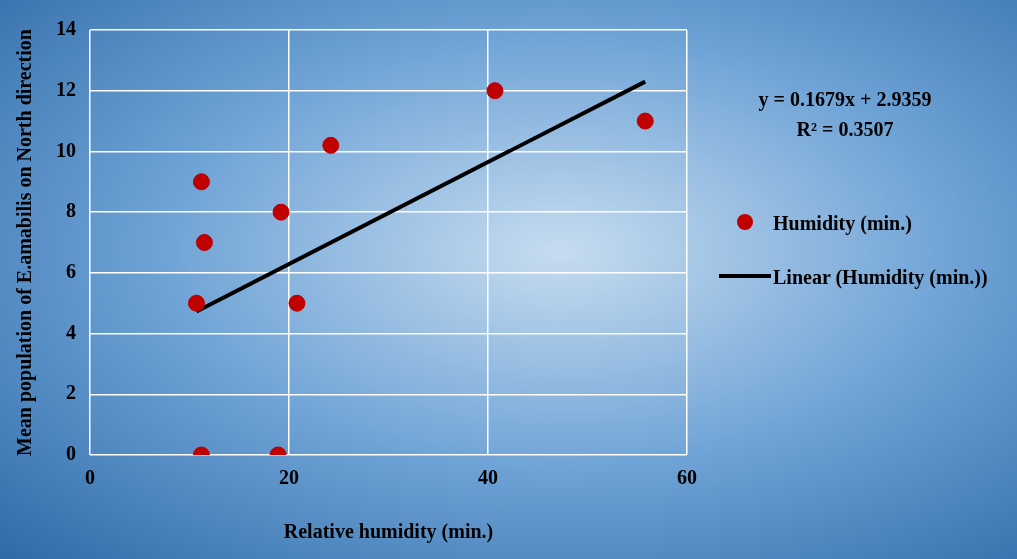 The image size is (1017, 559). Describe the element at coordinates (71, 210) in the screenshot. I see `y-tick-label: 8` at that location.